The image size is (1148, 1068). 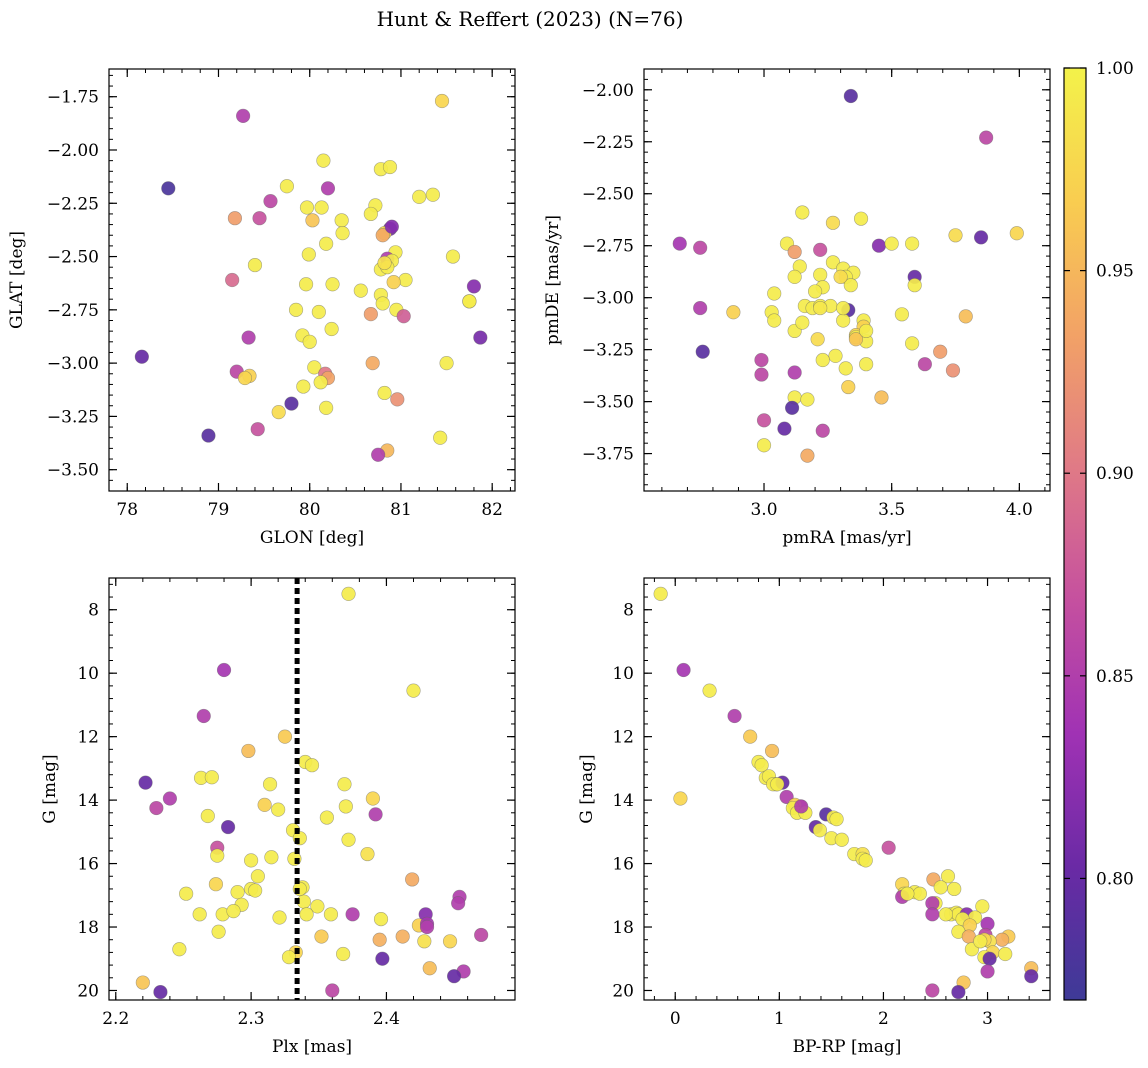 What do you see at coordinates (623, 738) in the screenshot?
I see `y-tick-label: 12` at bounding box center [623, 738].